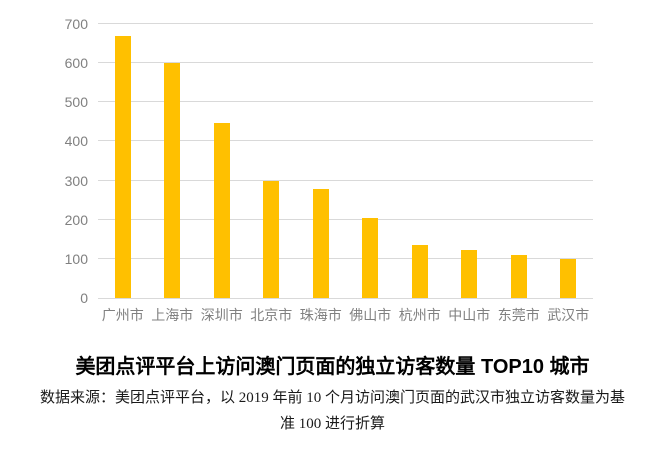  Describe the element at coordinates (76, 258) in the screenshot. I see `y-tick-label-100: 100` at that location.